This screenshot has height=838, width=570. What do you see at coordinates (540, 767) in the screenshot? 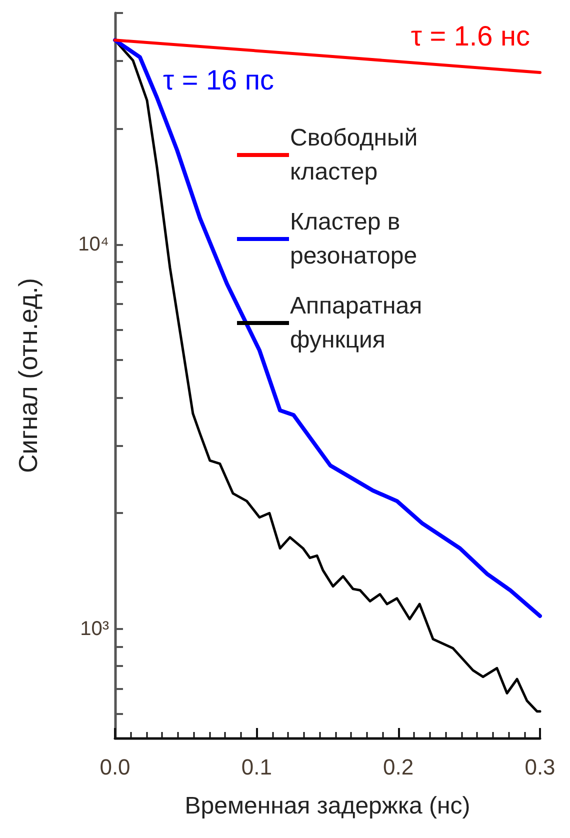
I see `x-tick-label: 0.3` at bounding box center [540, 767].